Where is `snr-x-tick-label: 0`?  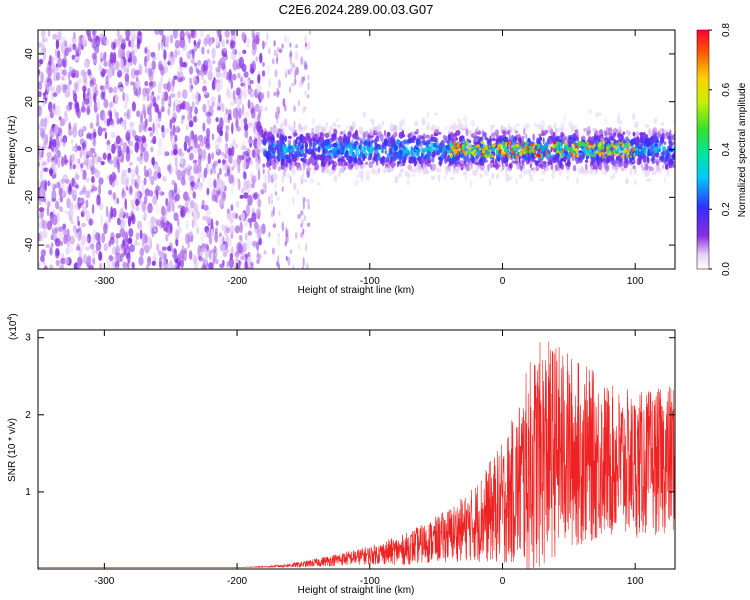
snr-x-tick-label: 0 is located at coordinates (503, 581).